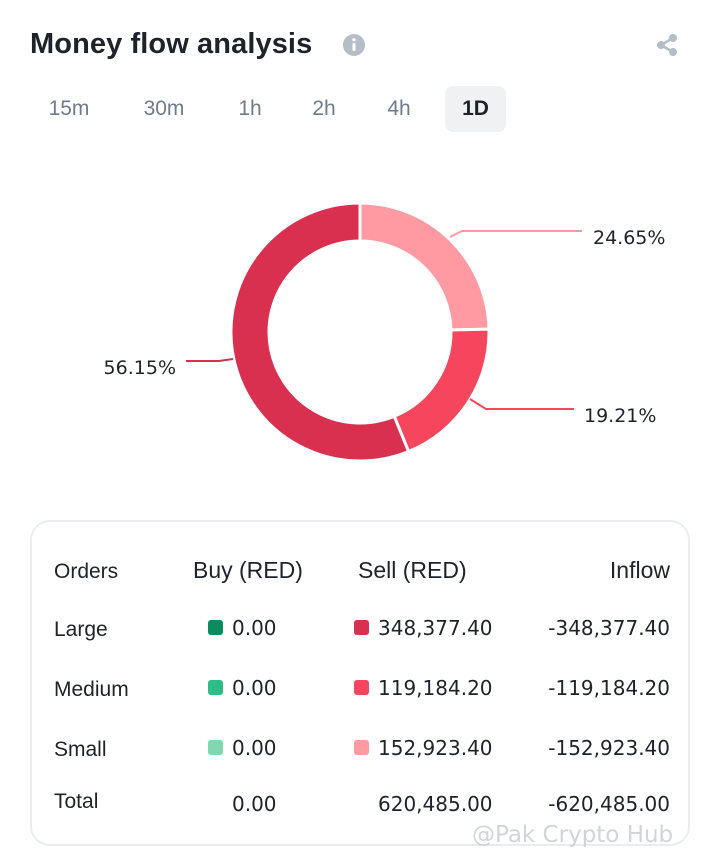  I want to click on large-buy-swatch, so click(215, 627).